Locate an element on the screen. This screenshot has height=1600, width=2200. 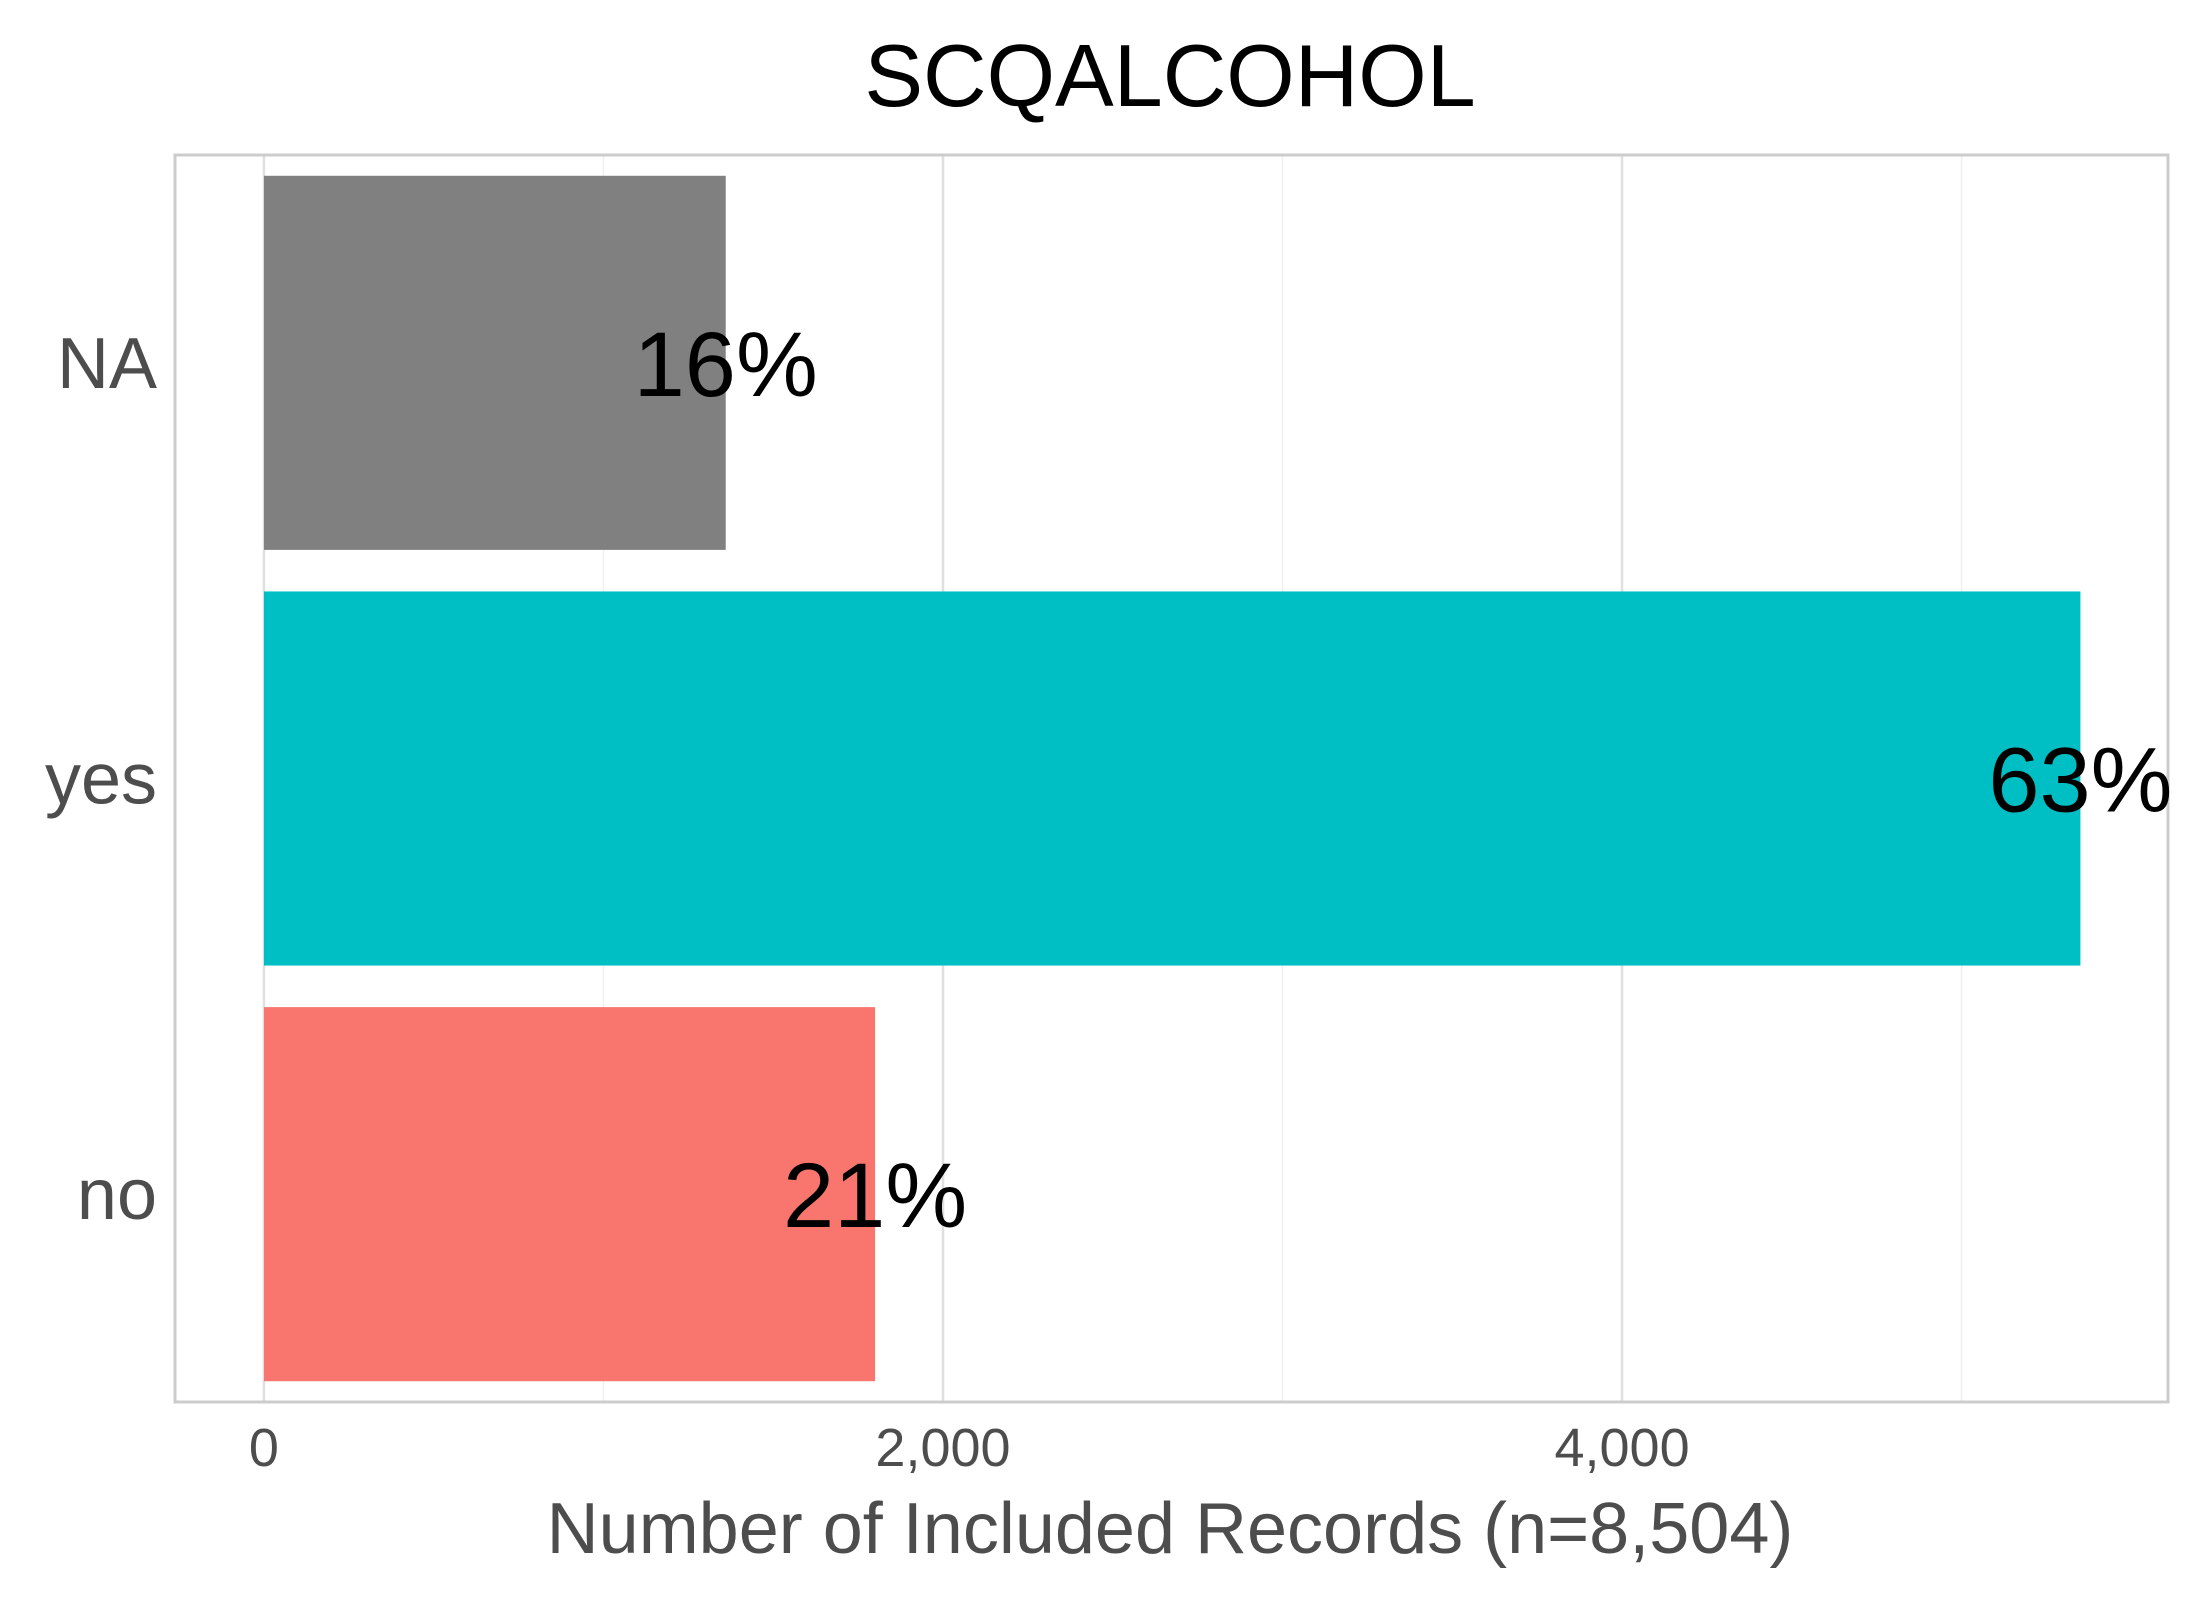
x-tick-labels: 0 2,000 4,000 is located at coordinates (969, 1448).